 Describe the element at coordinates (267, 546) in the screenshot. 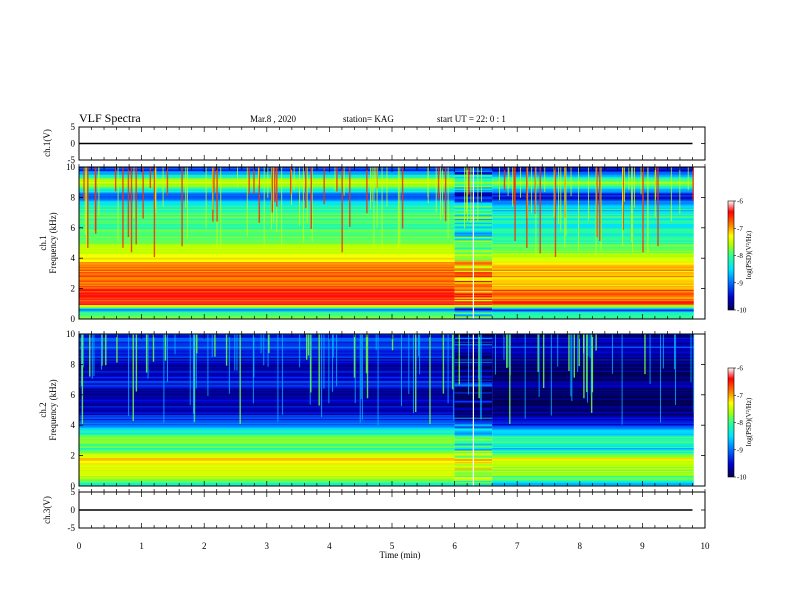

I see `x-tick-label: 3` at that location.